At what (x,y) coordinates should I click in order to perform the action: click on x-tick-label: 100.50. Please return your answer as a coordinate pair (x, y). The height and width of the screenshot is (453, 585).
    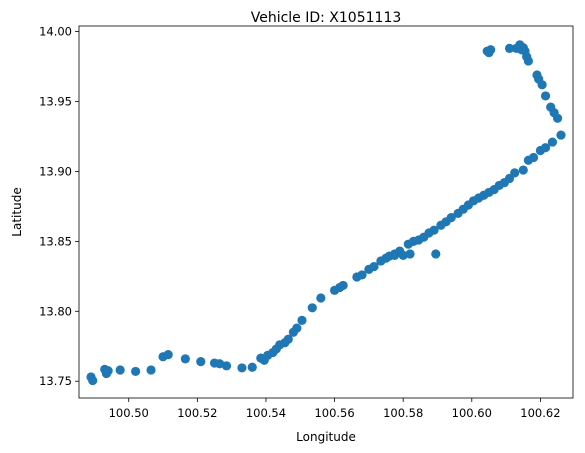
    Looking at the image, I should click on (129, 413).